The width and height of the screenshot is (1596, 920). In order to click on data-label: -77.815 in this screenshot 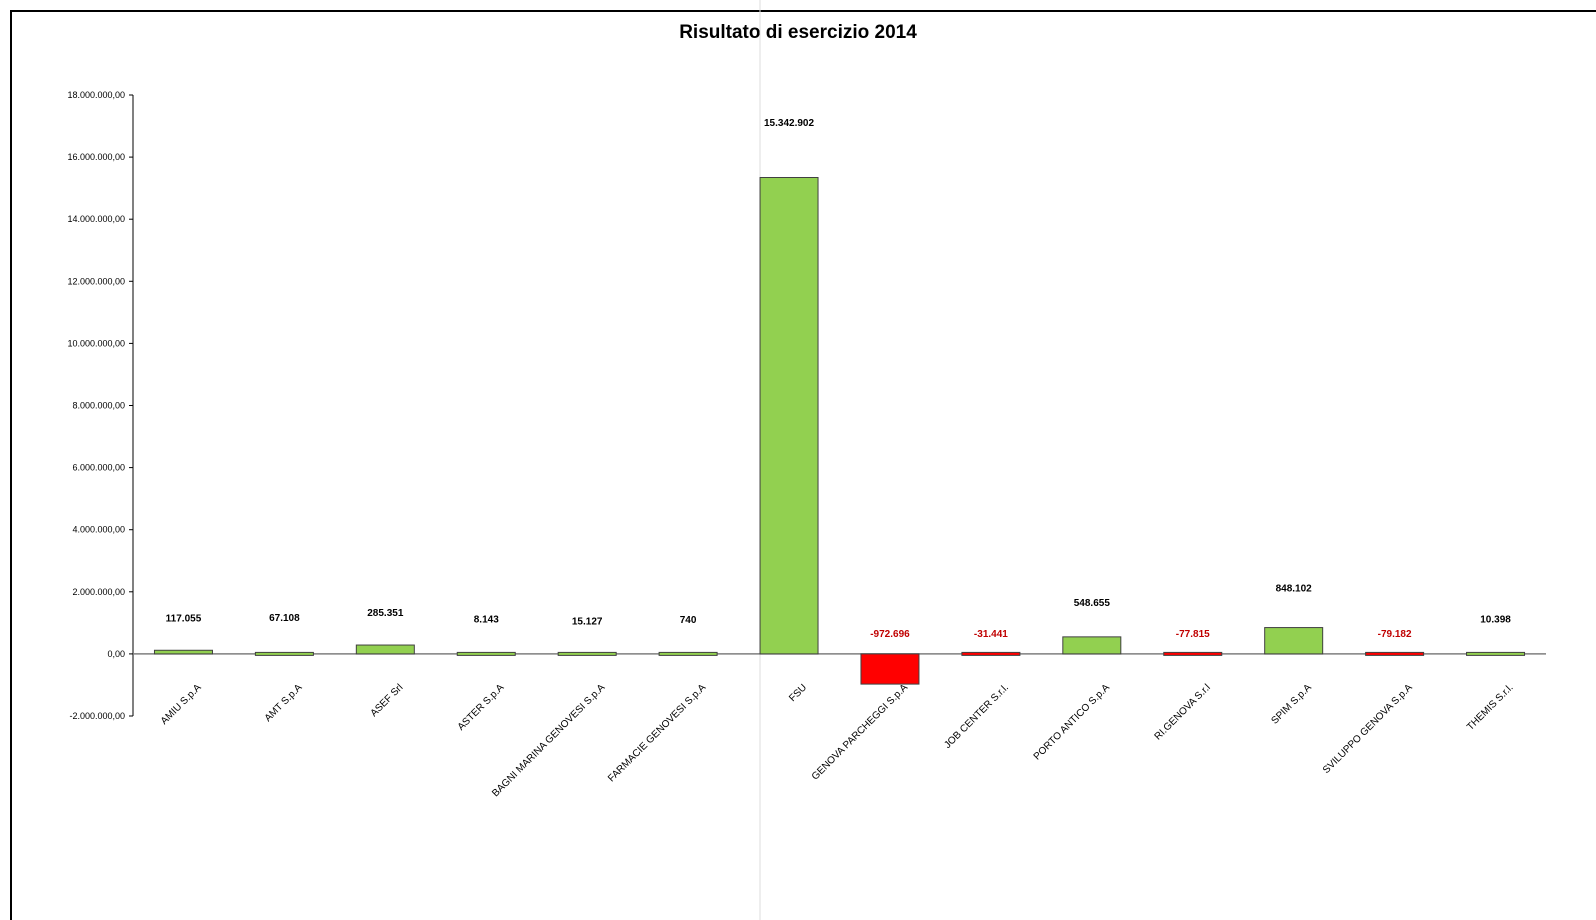, I will do `click(1193, 634)`.